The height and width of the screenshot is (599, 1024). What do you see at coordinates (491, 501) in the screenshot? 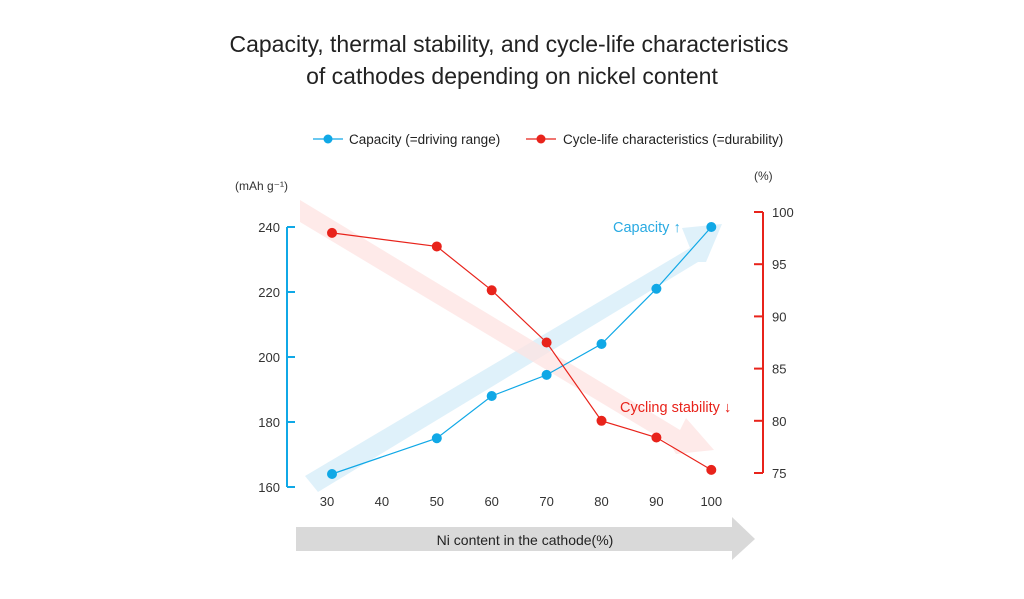
I see `x-tick-label: 60` at bounding box center [491, 501].